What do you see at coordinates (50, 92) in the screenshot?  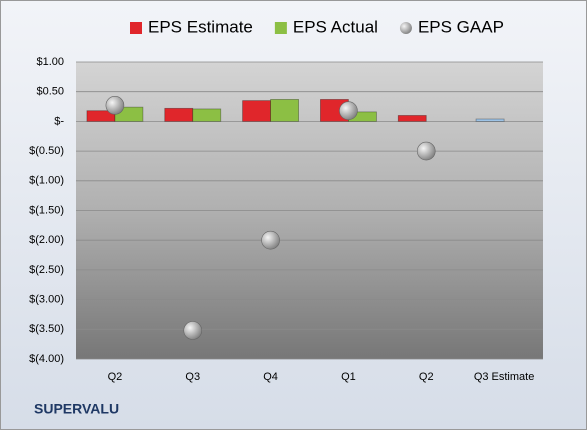 I see `y-tick-label: $0.50` at bounding box center [50, 92].